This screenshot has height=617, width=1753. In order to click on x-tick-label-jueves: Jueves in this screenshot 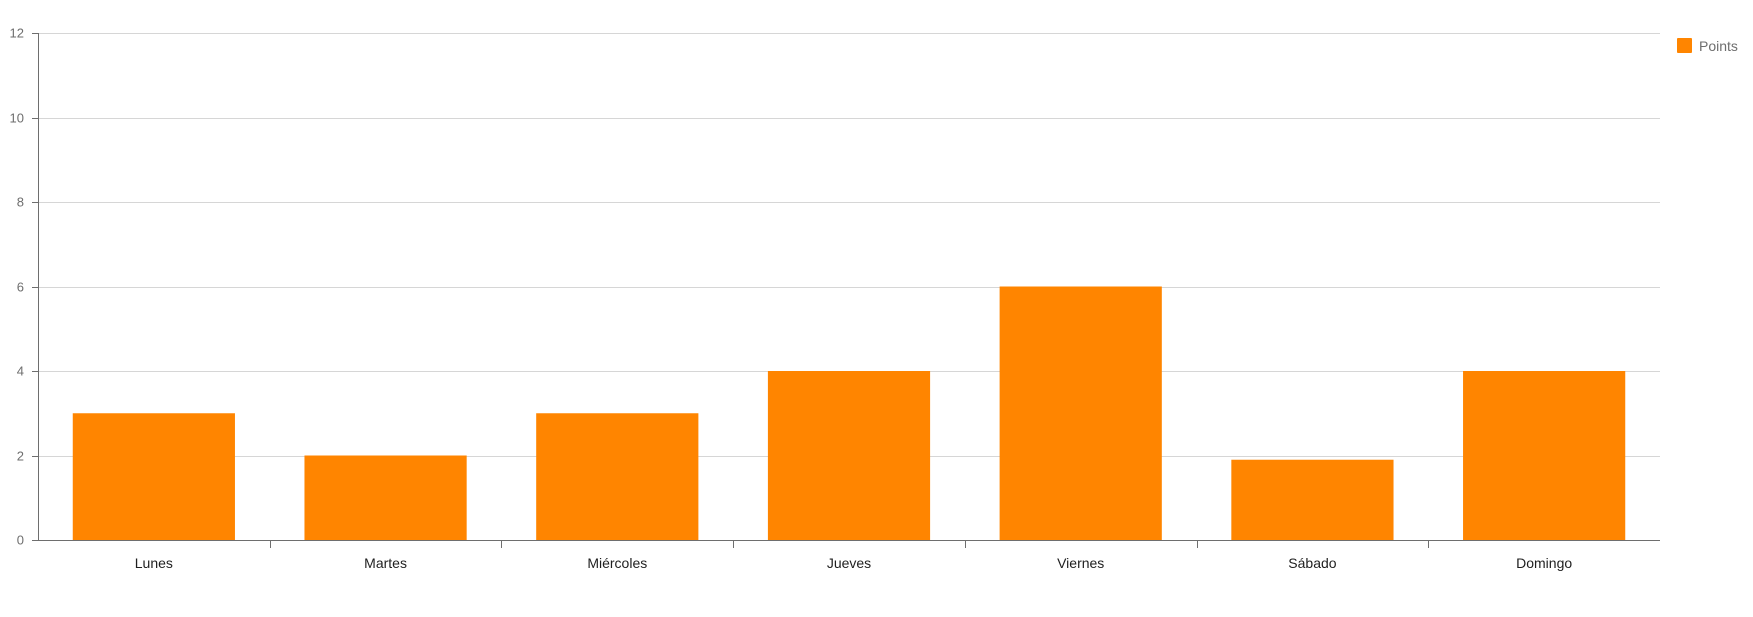, I will do `click(849, 563)`.